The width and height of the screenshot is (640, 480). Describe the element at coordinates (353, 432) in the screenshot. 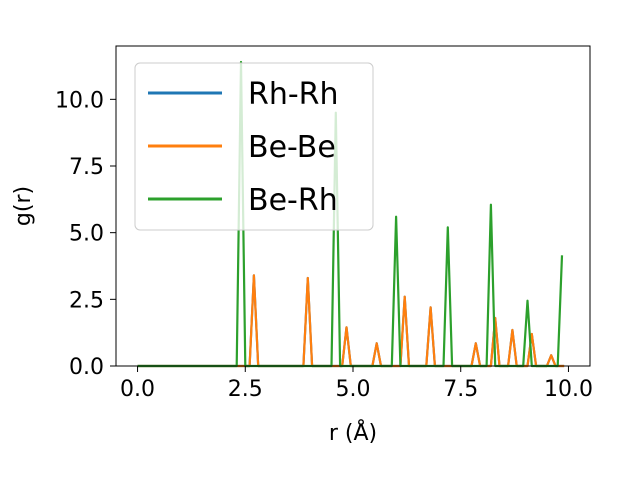

I see `x-axis-label: r (Å)` at that location.